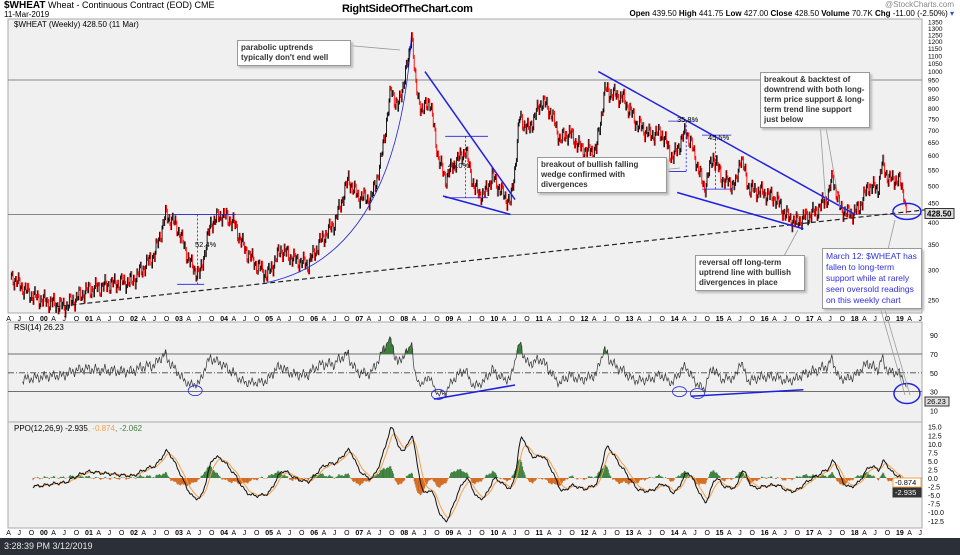  Describe the element at coordinates (939, 213) in the screenshot. I see `price-last-tag: 428.50` at that location.